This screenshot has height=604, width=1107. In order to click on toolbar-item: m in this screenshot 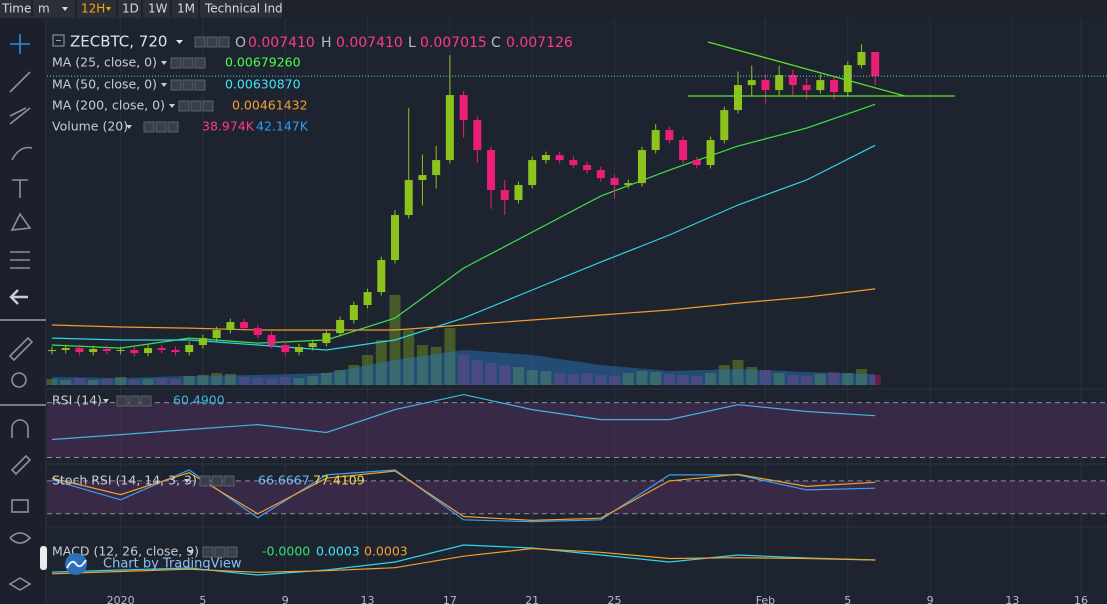, I will do `click(44, 9)`.